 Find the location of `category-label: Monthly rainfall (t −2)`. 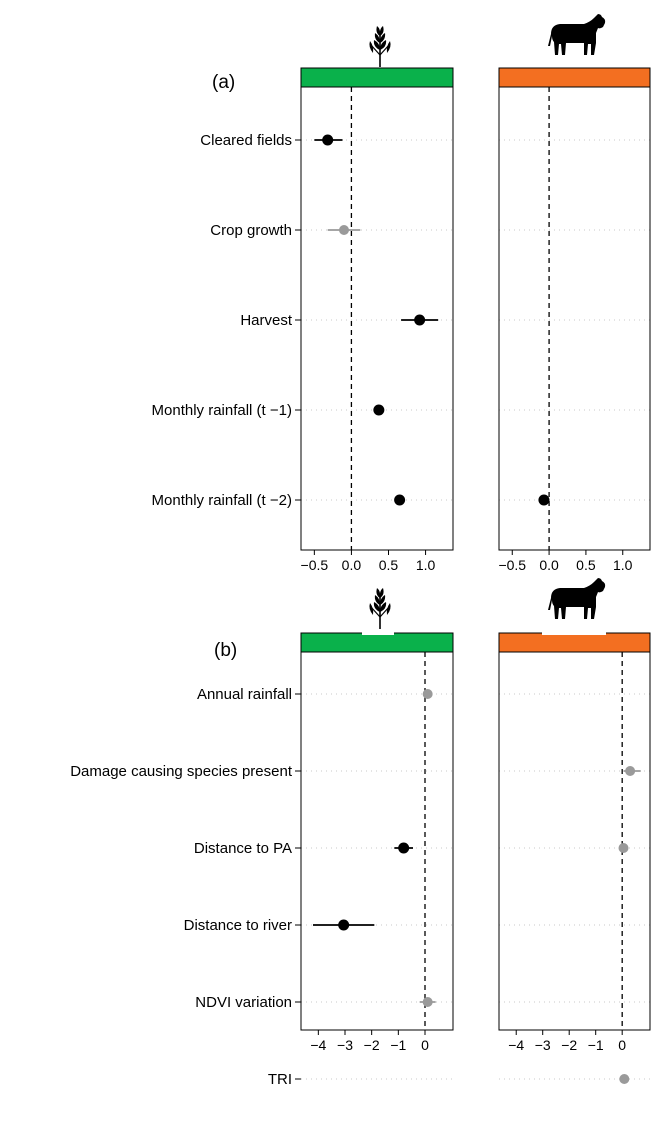

category-label: Monthly rainfall (t −2) is located at coordinates (222, 500).